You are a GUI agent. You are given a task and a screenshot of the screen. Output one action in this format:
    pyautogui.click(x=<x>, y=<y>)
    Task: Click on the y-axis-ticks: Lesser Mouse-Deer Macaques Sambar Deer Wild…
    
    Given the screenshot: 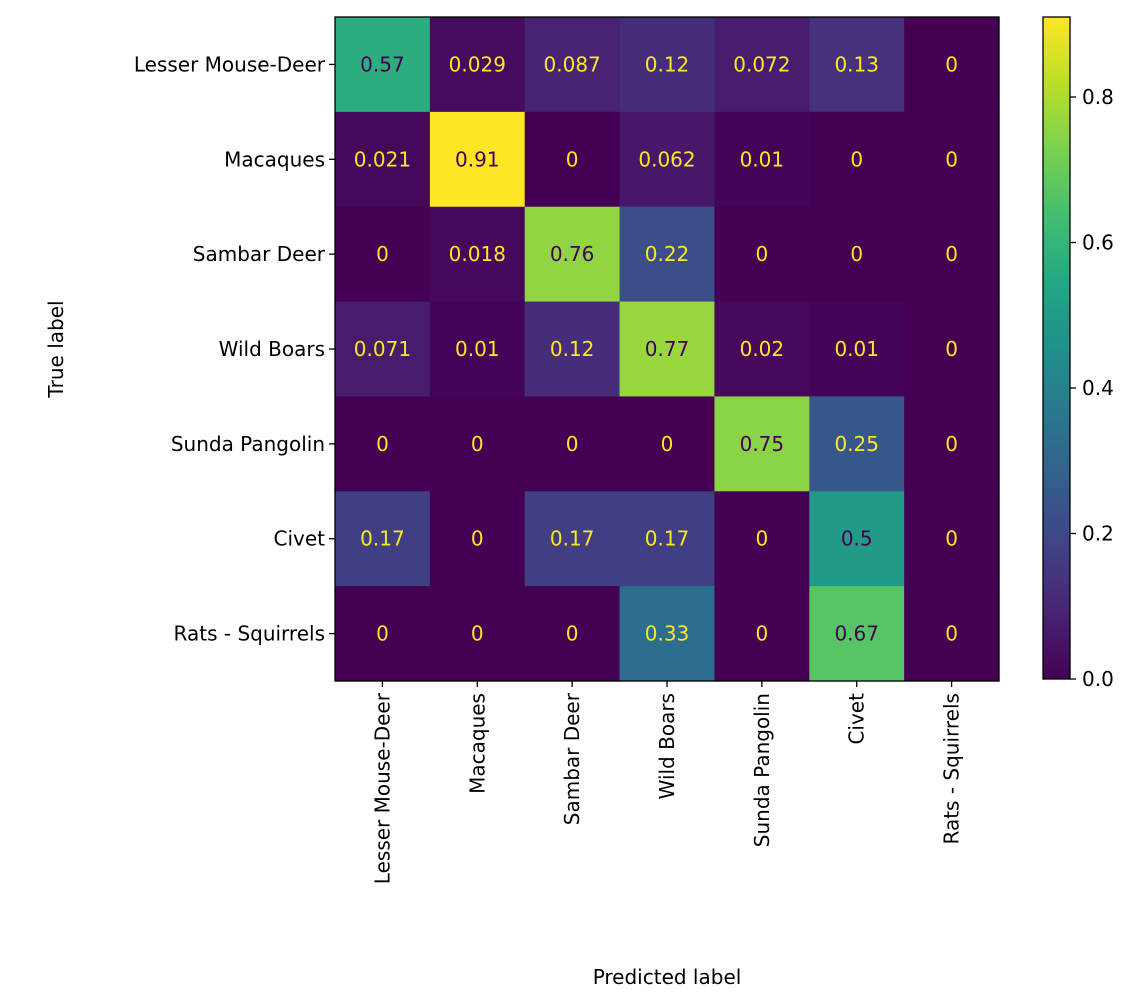 What is the action you would take?
    pyautogui.click(x=234, y=349)
    